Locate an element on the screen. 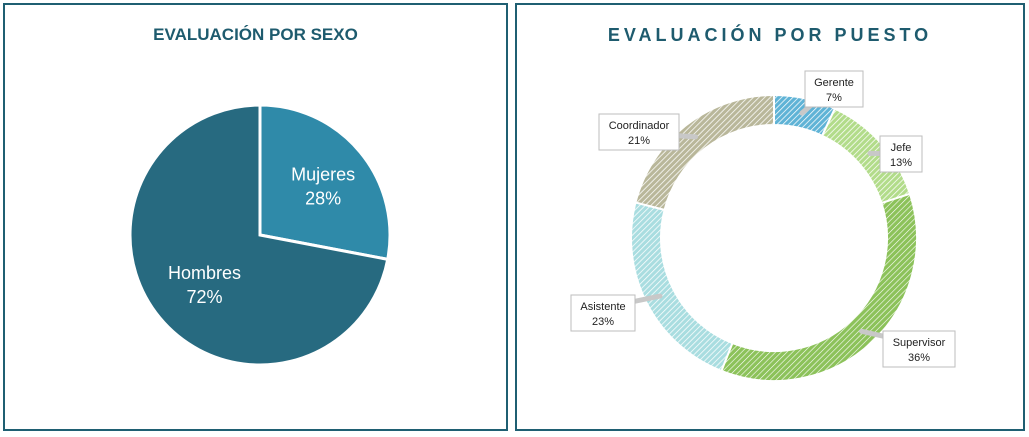  slice-label-hombres: Hombres is located at coordinates (204, 273).